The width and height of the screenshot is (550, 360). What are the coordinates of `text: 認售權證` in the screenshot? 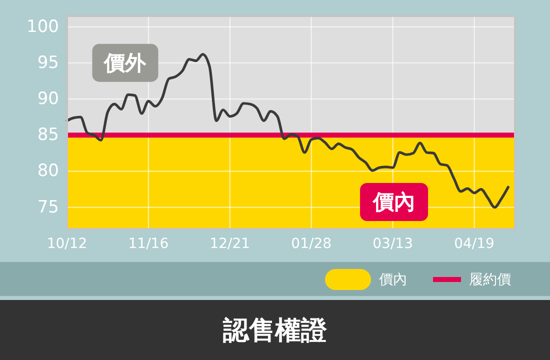 It's located at (275, 331).